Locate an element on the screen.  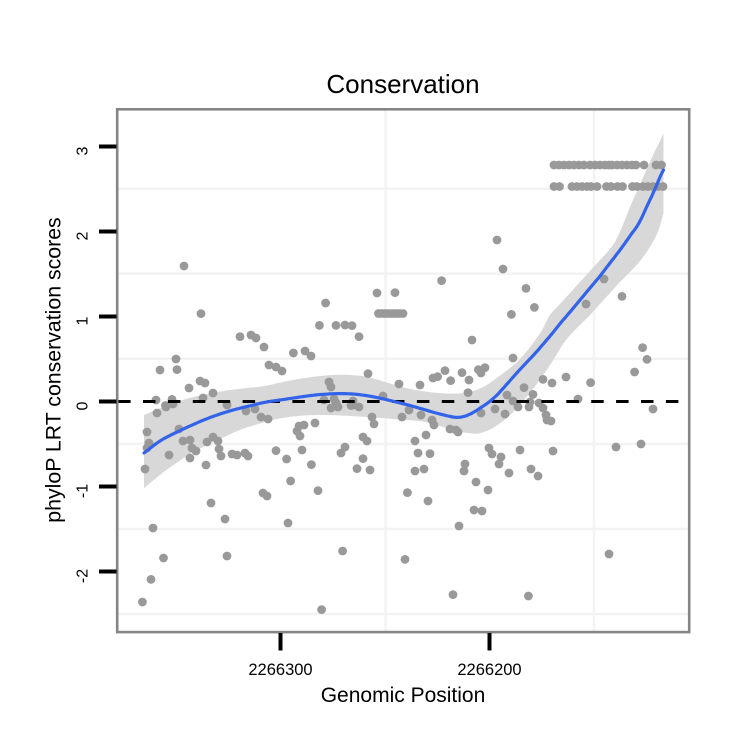
svg-text: 2 is located at coordinates (83, 235).